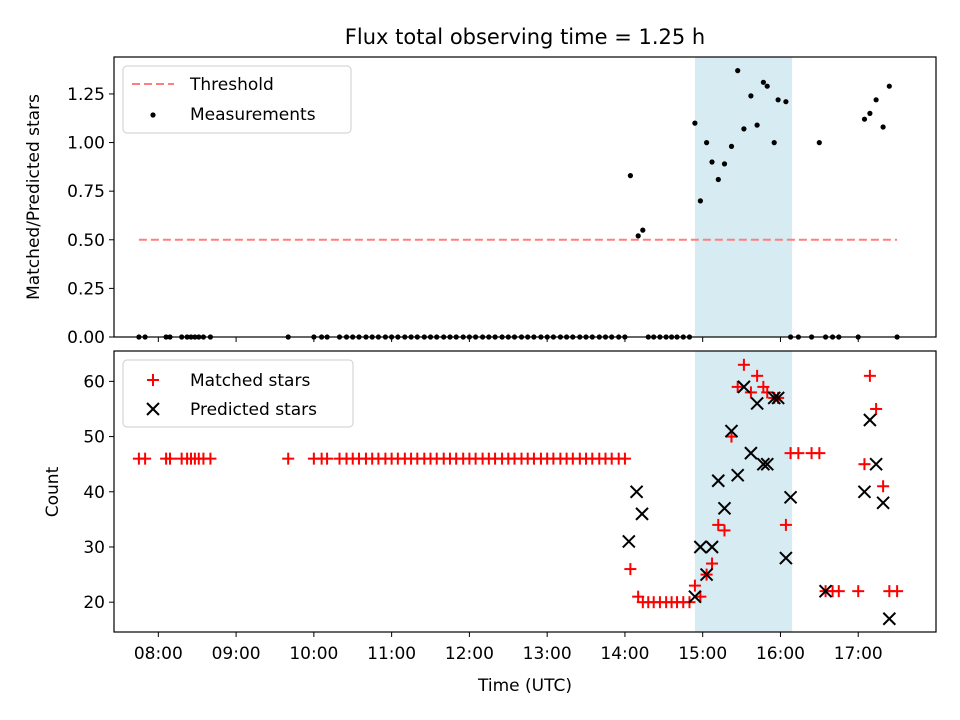 The height and width of the screenshot is (720, 960). I want to click on bottom-x-tick-label: 12:00, so click(469, 654).